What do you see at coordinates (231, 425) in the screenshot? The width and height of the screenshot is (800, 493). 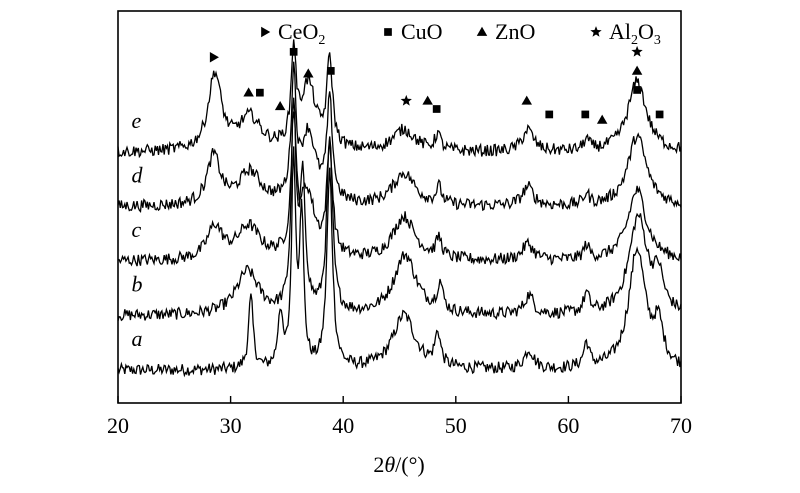 I see `x-tick-label: 30` at bounding box center [231, 425].